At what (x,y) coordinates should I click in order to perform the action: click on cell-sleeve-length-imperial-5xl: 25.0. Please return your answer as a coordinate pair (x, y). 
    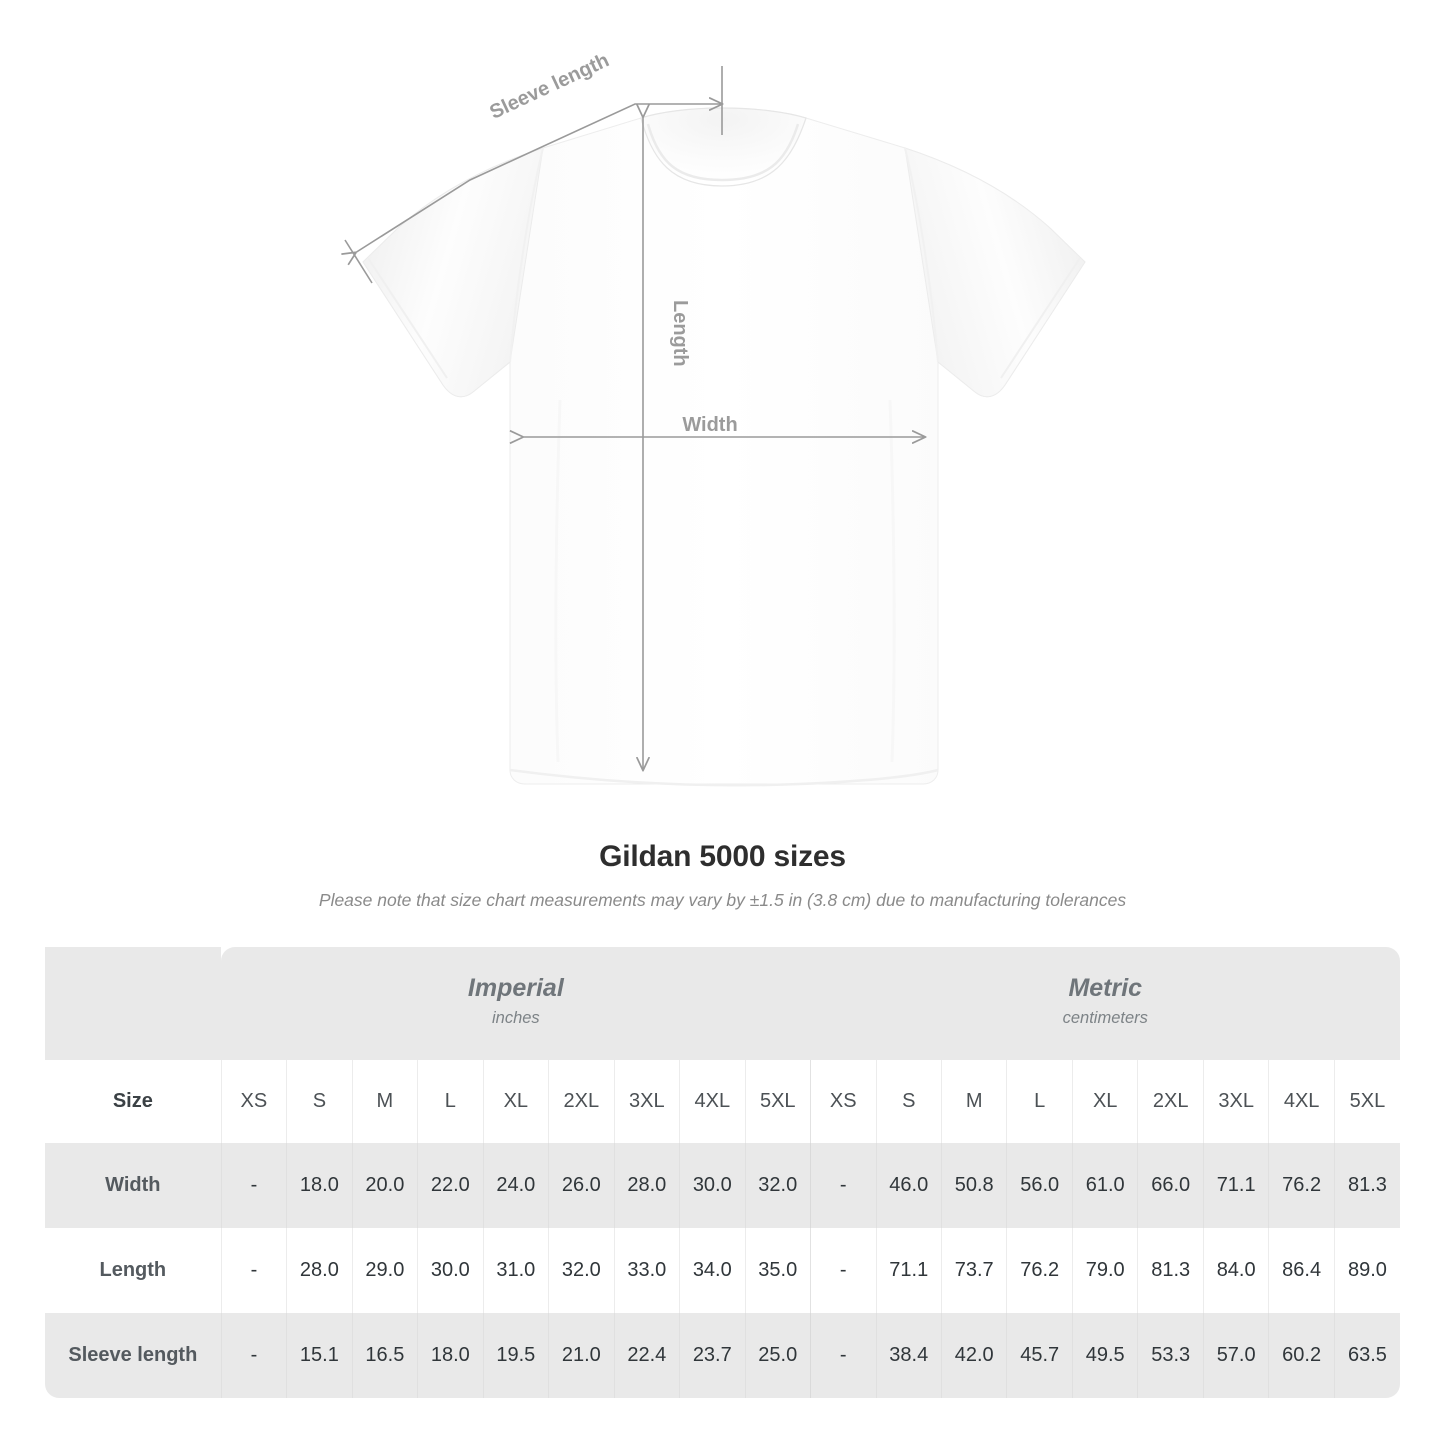
    Looking at the image, I should click on (777, 1355).